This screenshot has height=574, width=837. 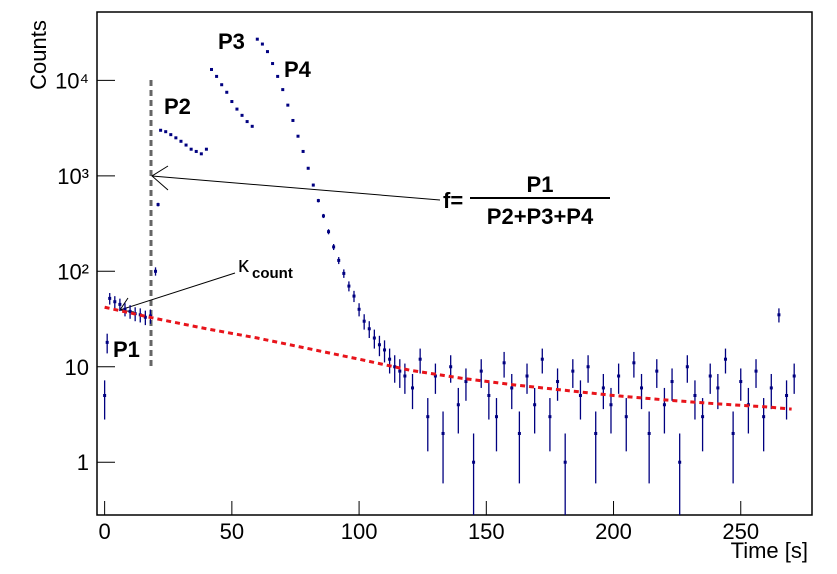 I want to click on annotation: P3, so click(x=231, y=41).